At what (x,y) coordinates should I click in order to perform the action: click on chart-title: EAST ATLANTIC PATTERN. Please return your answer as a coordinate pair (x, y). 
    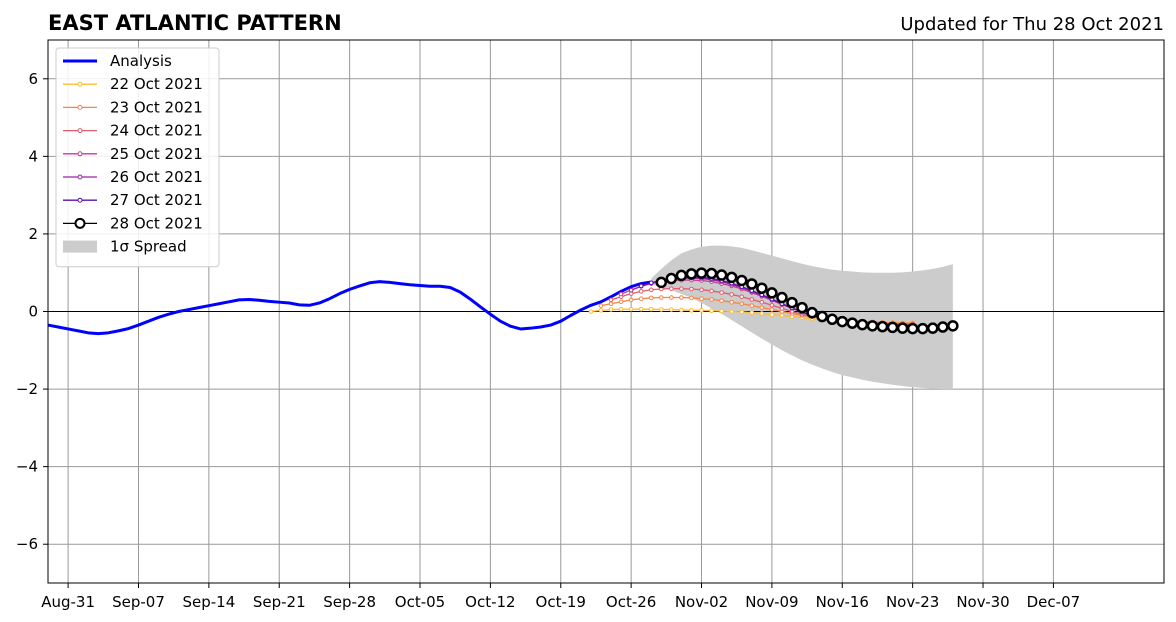
    Looking at the image, I should click on (195, 23).